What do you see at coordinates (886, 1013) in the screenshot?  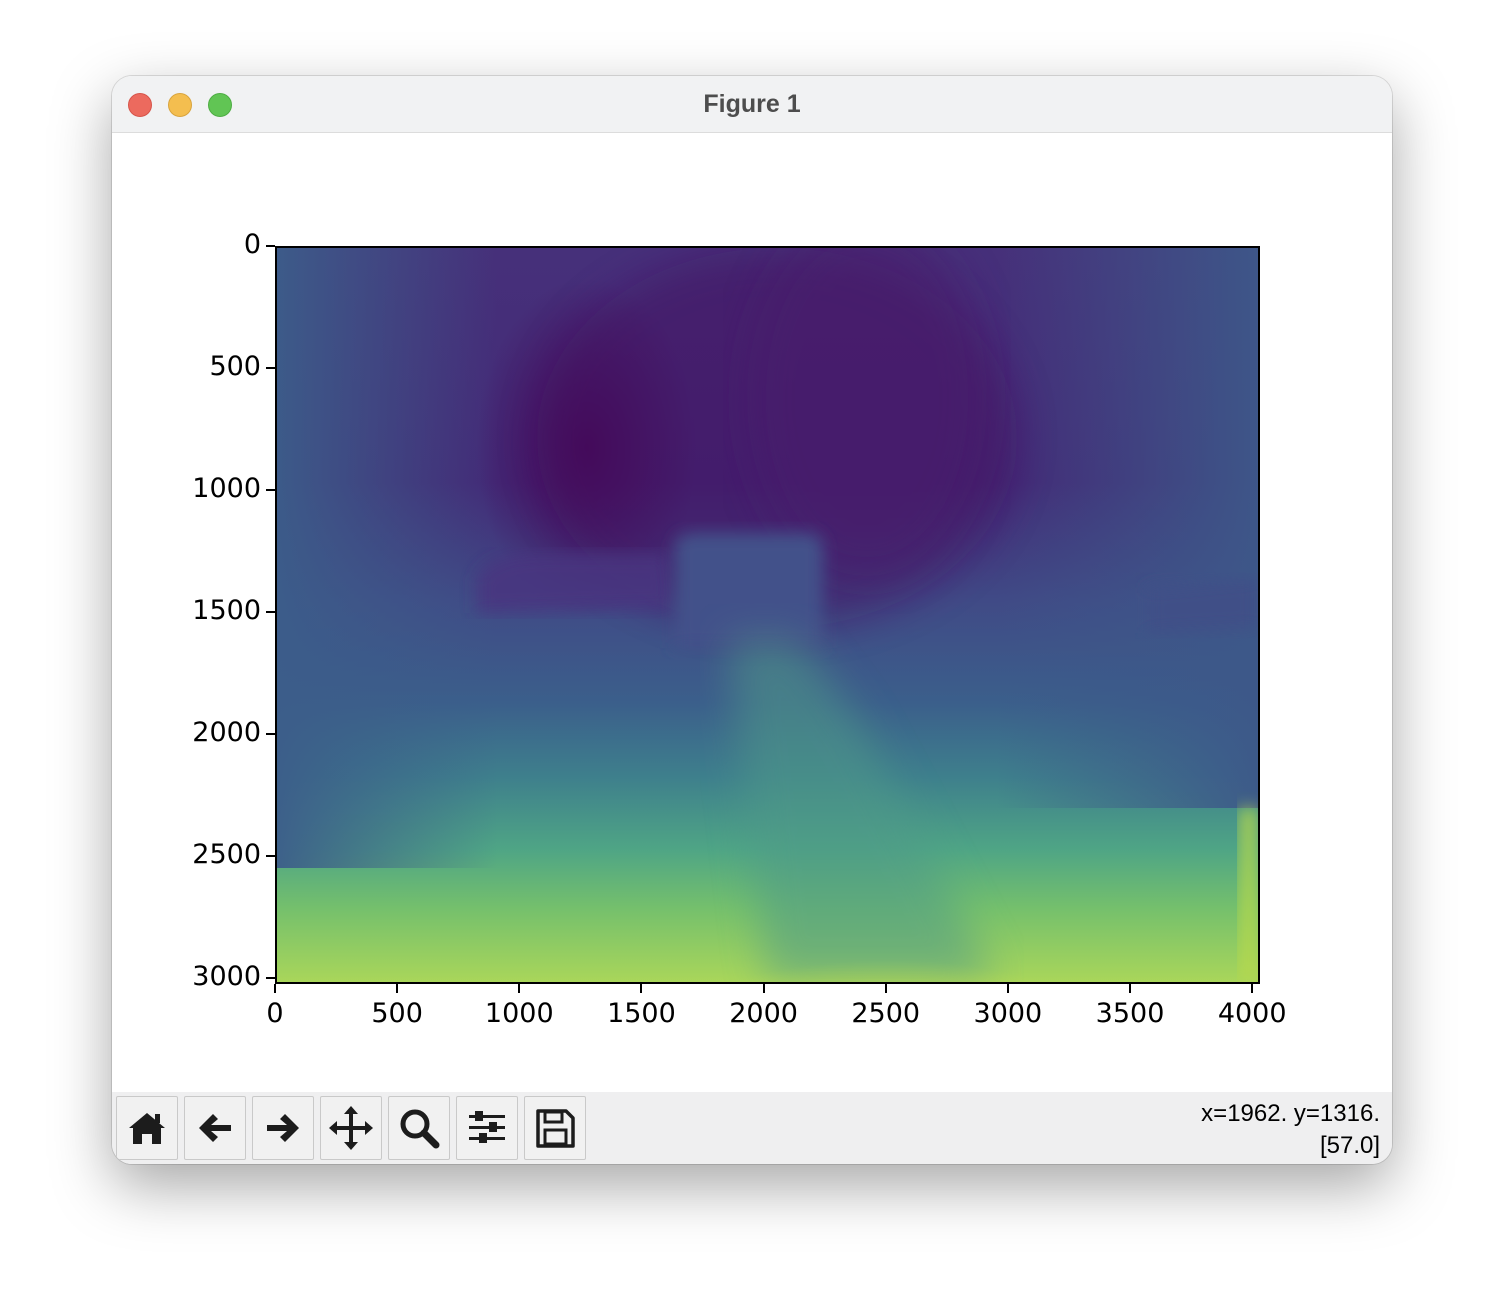 I see `x-tick-label: 2500` at bounding box center [886, 1013].